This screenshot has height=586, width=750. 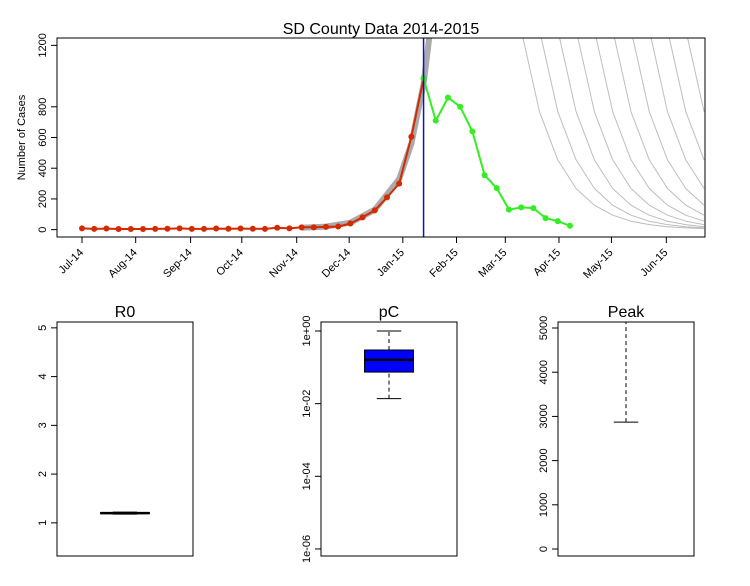 What do you see at coordinates (43, 168) in the screenshot?
I see `y-tick-label: 400` at bounding box center [43, 168].